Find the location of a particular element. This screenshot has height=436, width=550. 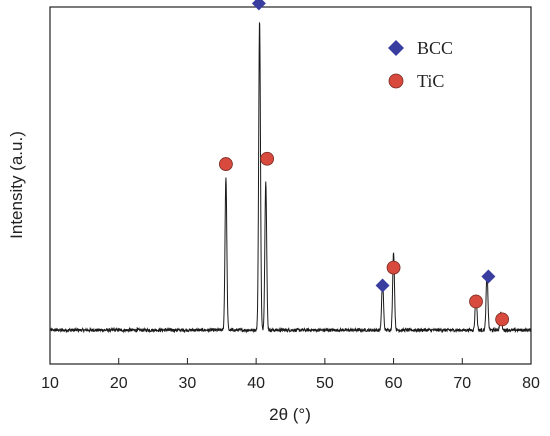

legend-label-tic: TiC is located at coordinates (430, 81).